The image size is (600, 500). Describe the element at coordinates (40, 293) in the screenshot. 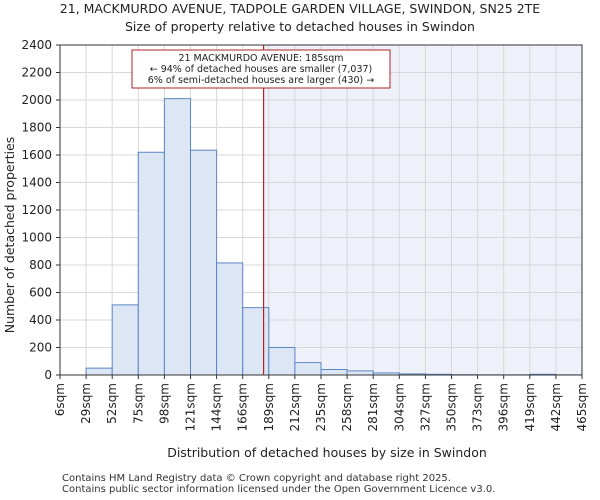

I see `y-tick-label: 600` at that location.